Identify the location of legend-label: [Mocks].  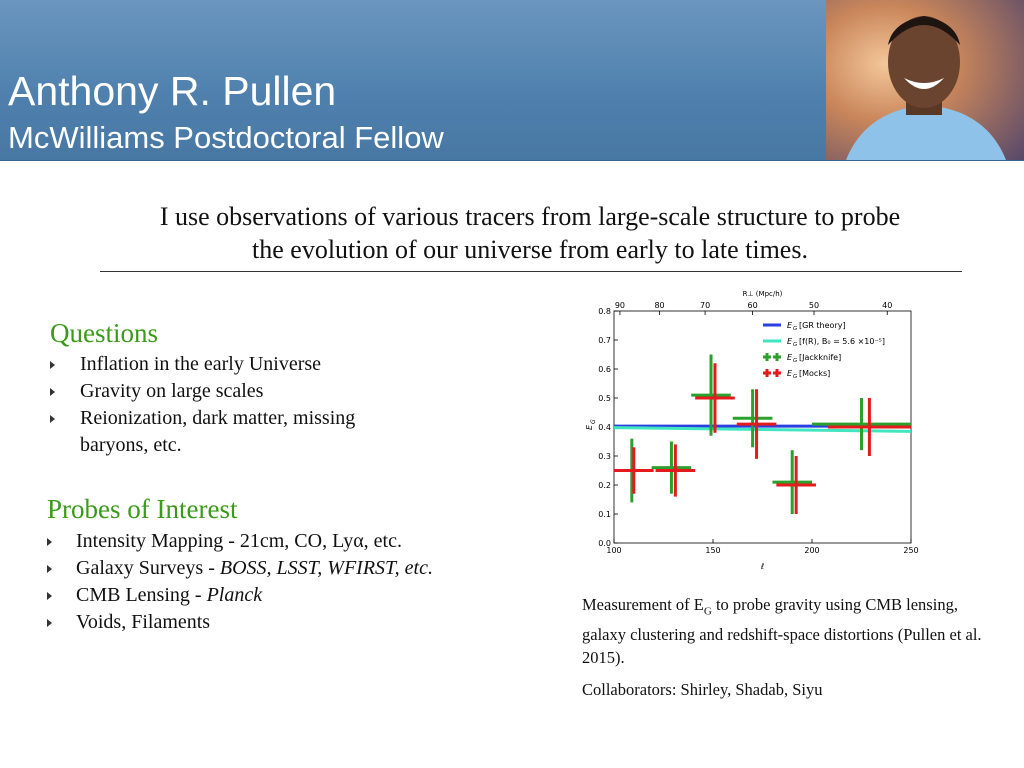
(814, 373).